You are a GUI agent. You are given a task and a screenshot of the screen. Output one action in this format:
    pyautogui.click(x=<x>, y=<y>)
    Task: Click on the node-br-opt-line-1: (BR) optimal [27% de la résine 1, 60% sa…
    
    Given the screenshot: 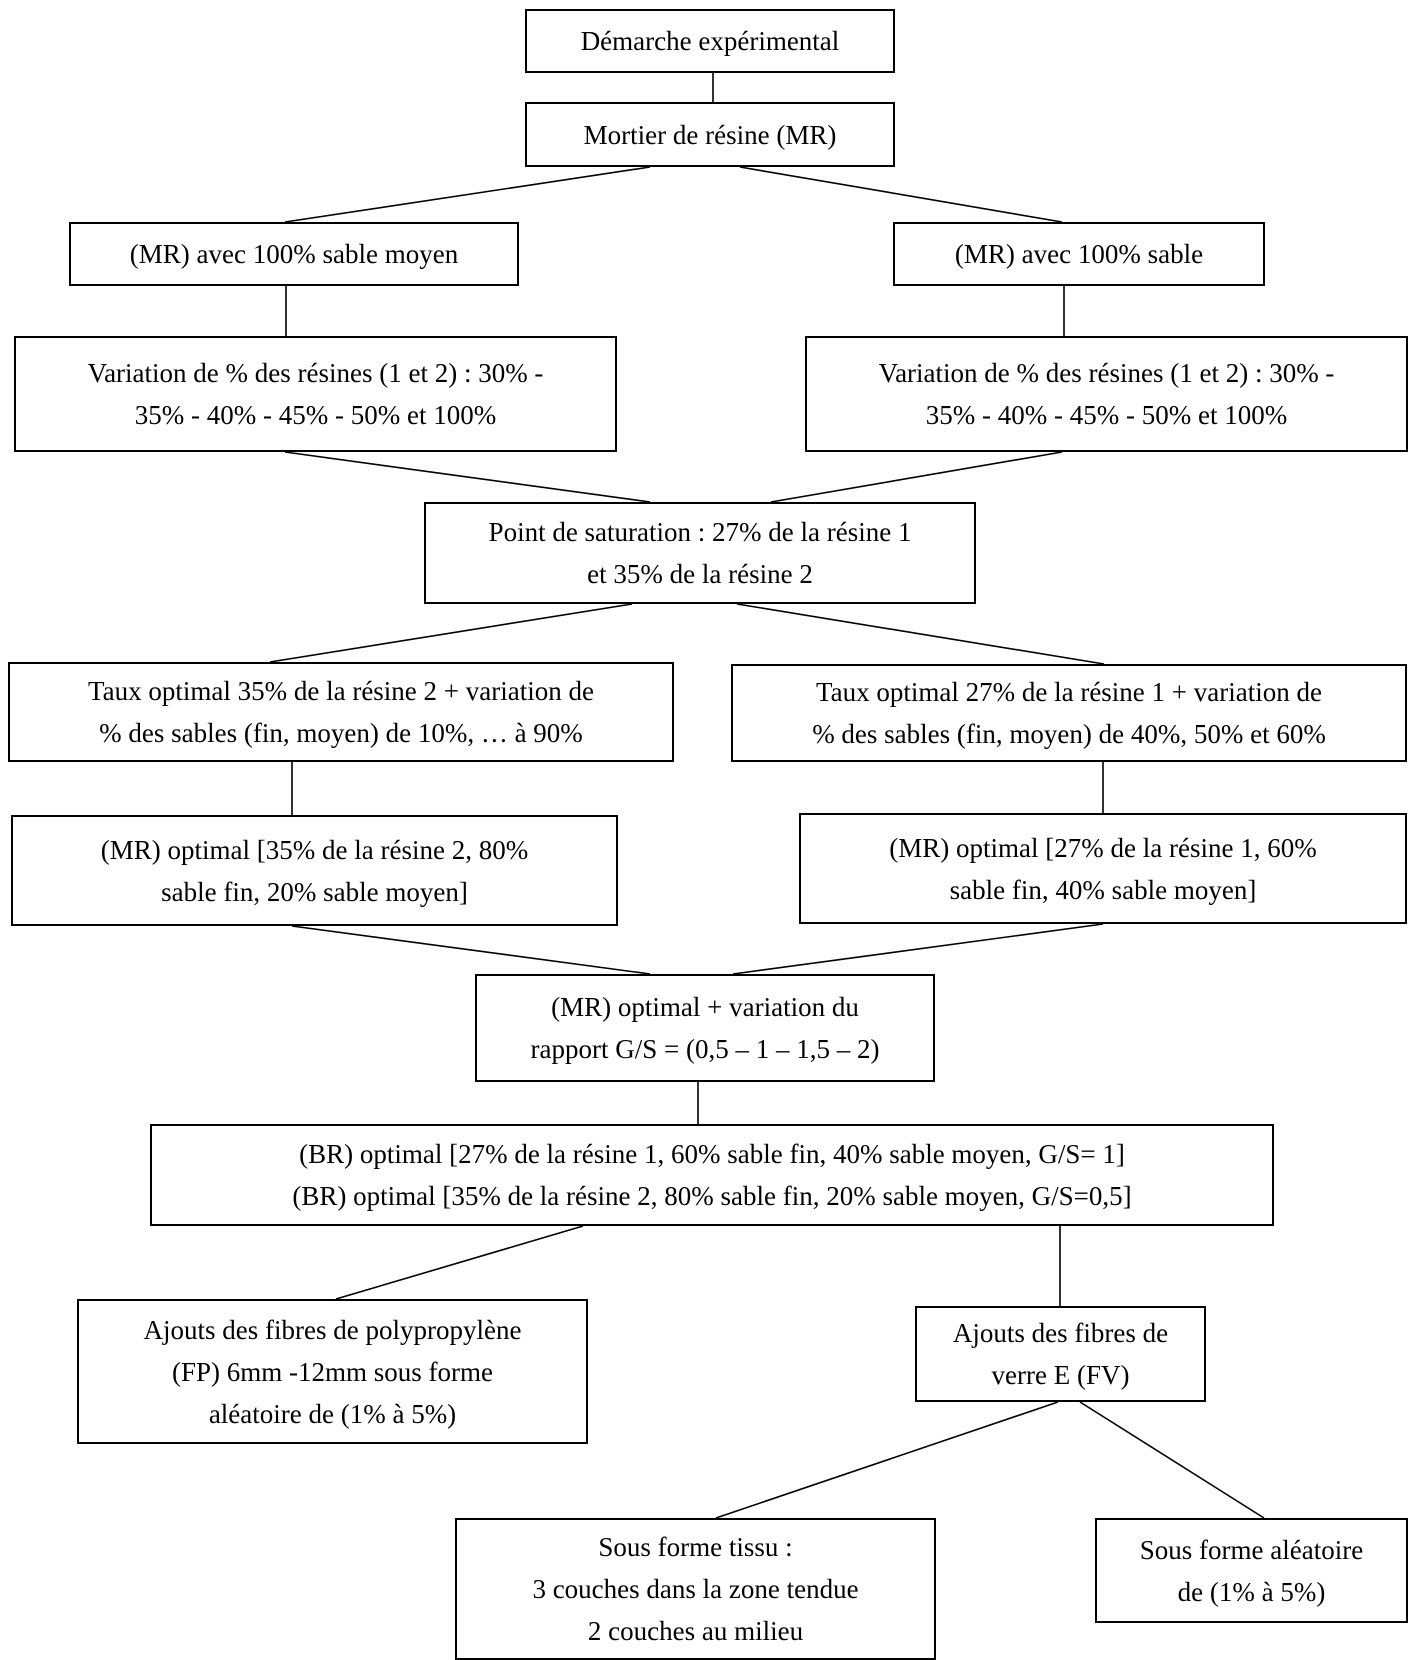 What is the action you would take?
    pyautogui.click(x=712, y=1154)
    